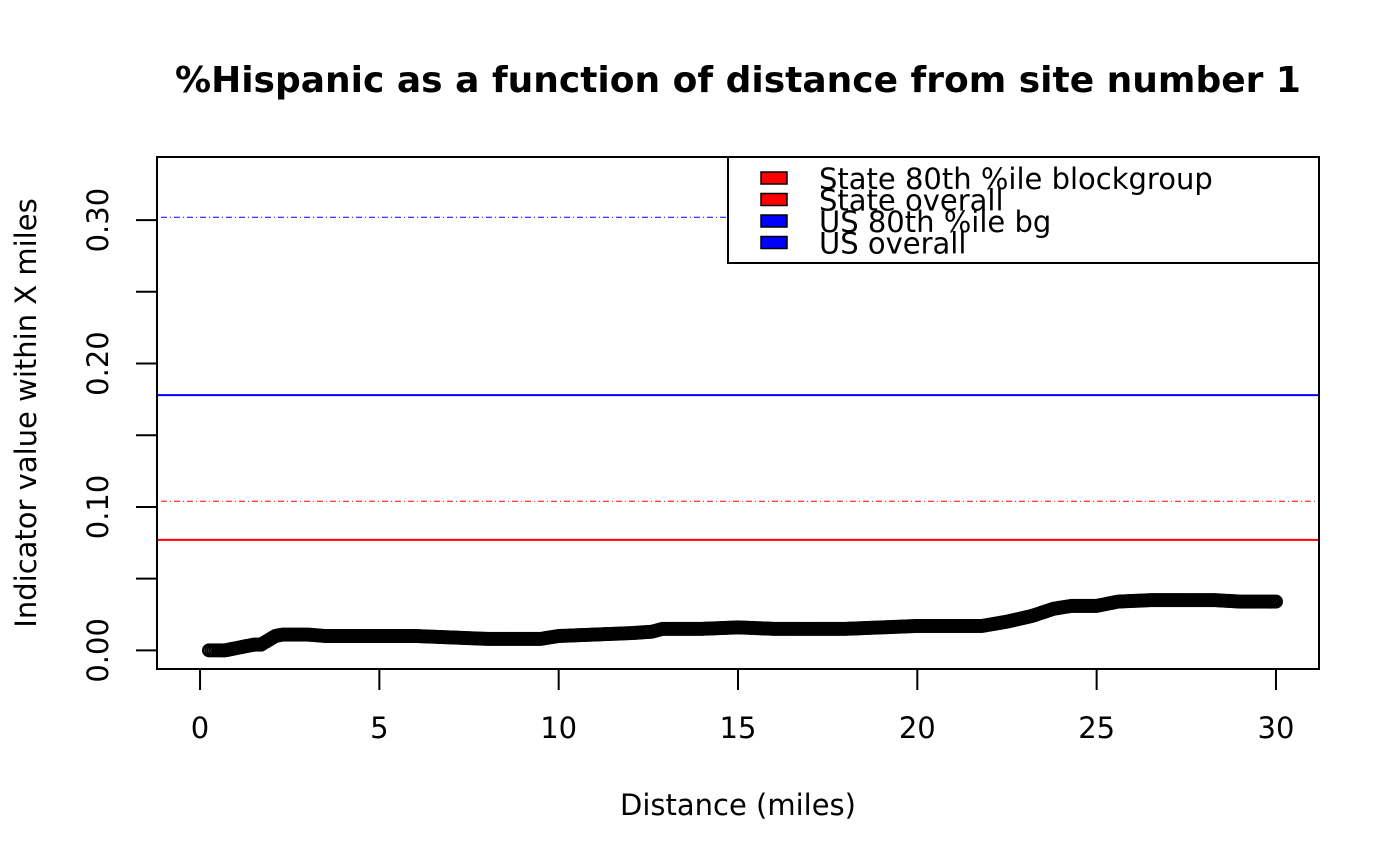 The image size is (1400, 866). Describe the element at coordinates (200, 728) in the screenshot. I see `x-tick-label: 0` at that location.